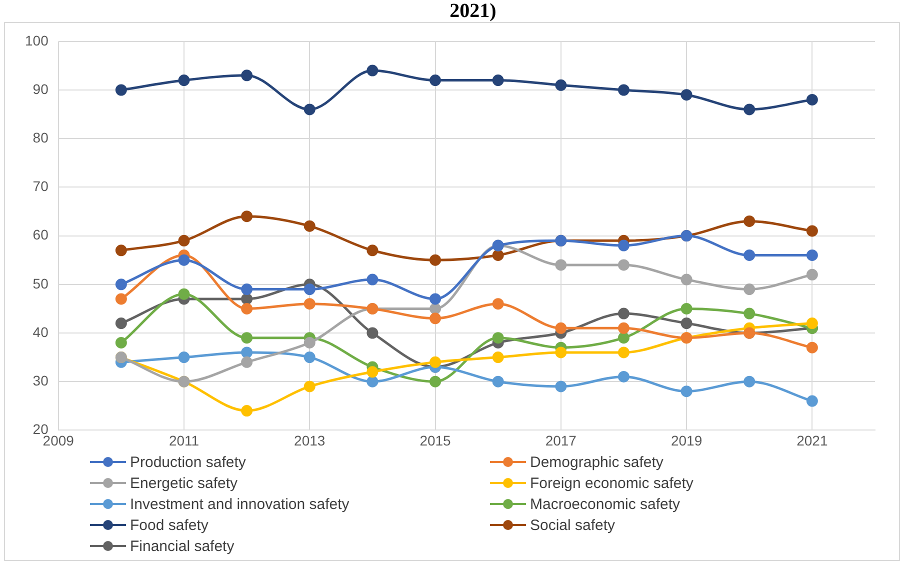  I want to click on y-tick-label: 60, so click(40, 234).